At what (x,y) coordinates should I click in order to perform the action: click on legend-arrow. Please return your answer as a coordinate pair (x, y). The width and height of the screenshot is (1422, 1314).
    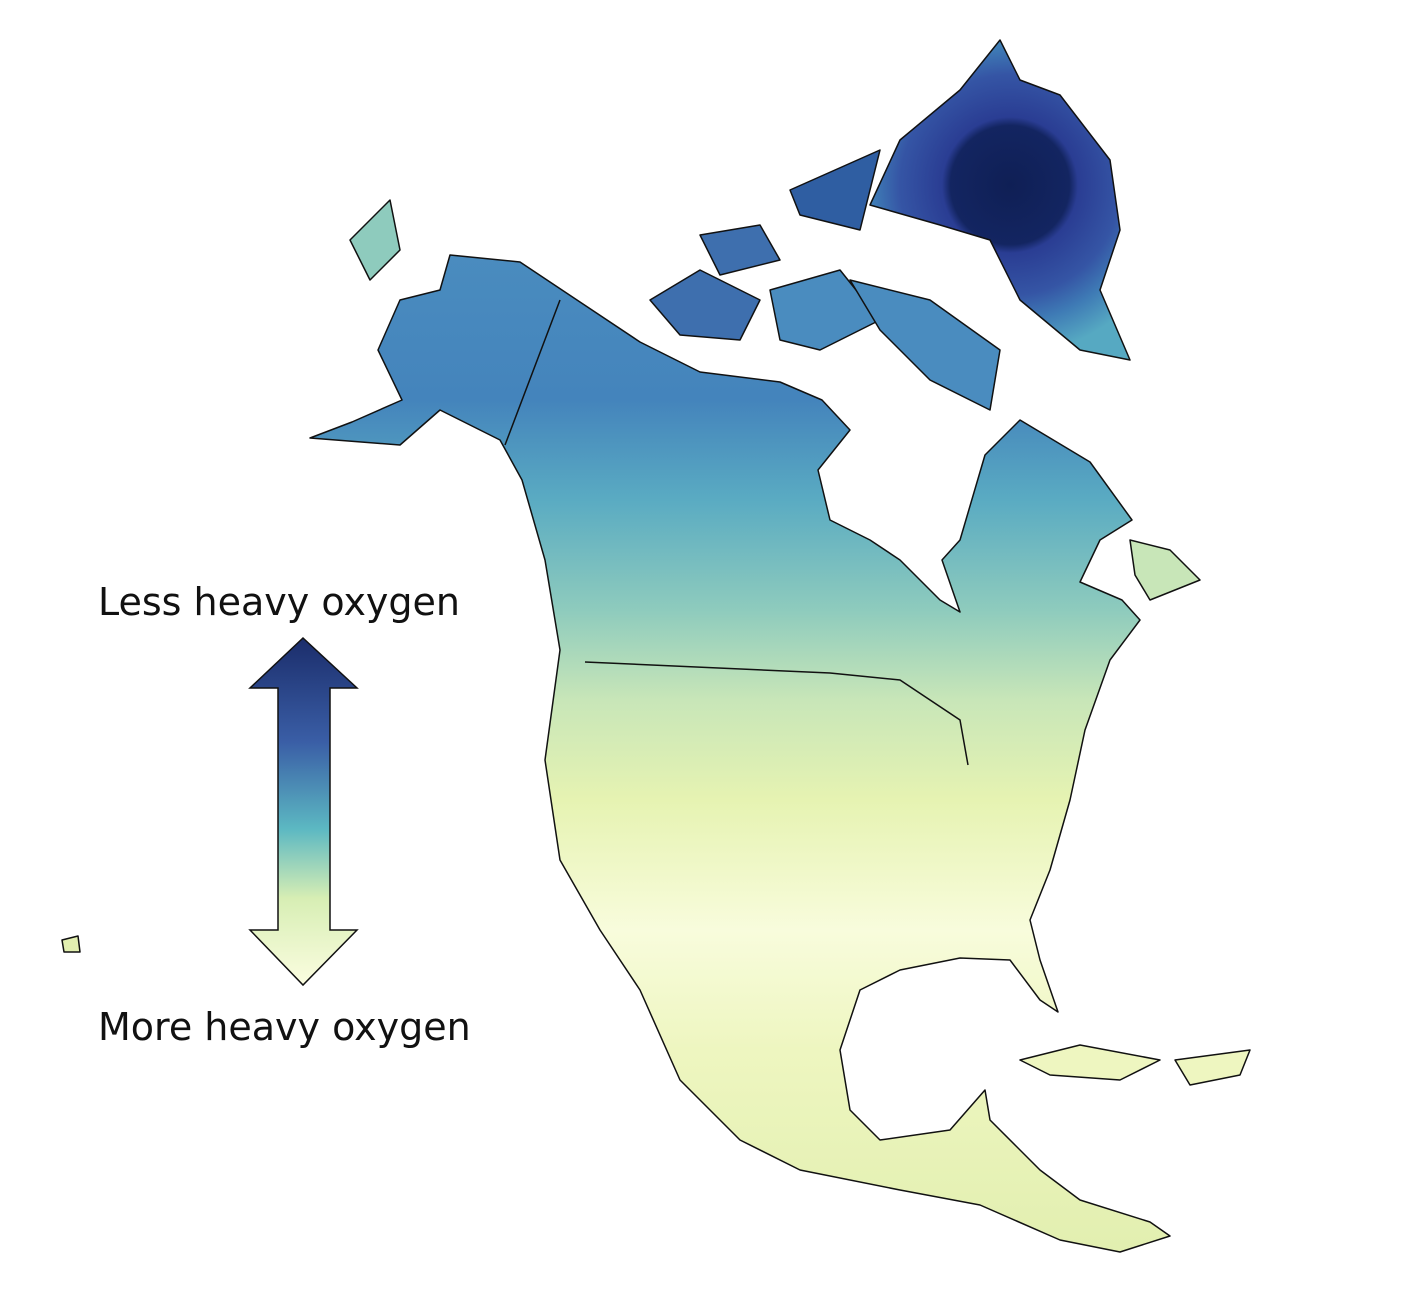
    Looking at the image, I should click on (303, 811).